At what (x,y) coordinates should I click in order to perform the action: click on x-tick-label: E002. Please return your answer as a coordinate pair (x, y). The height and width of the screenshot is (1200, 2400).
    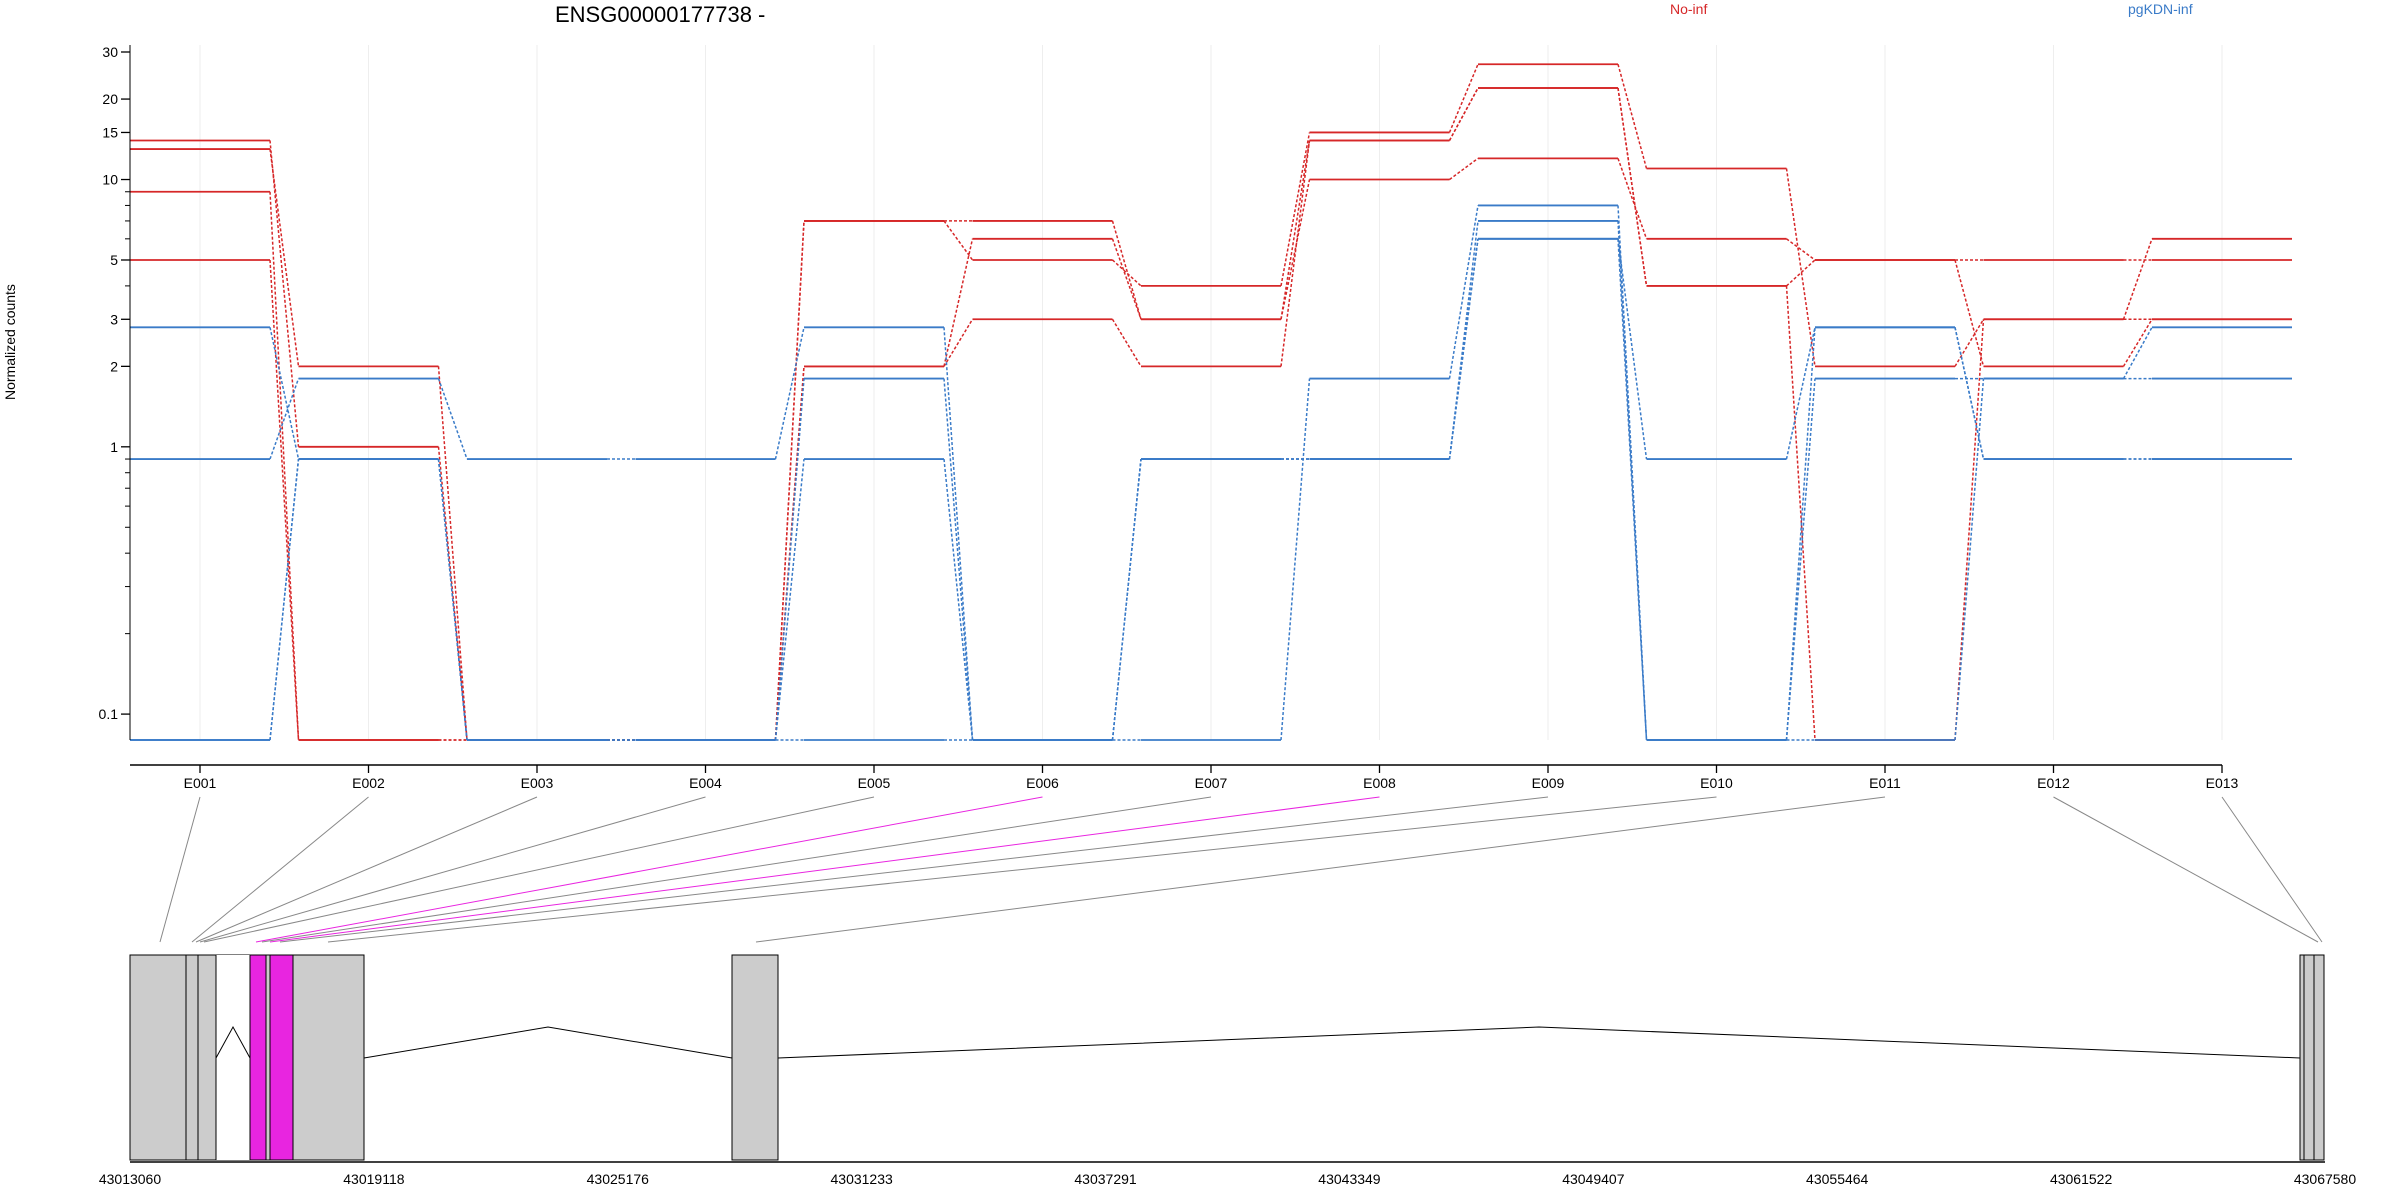
    Looking at the image, I should click on (368, 783).